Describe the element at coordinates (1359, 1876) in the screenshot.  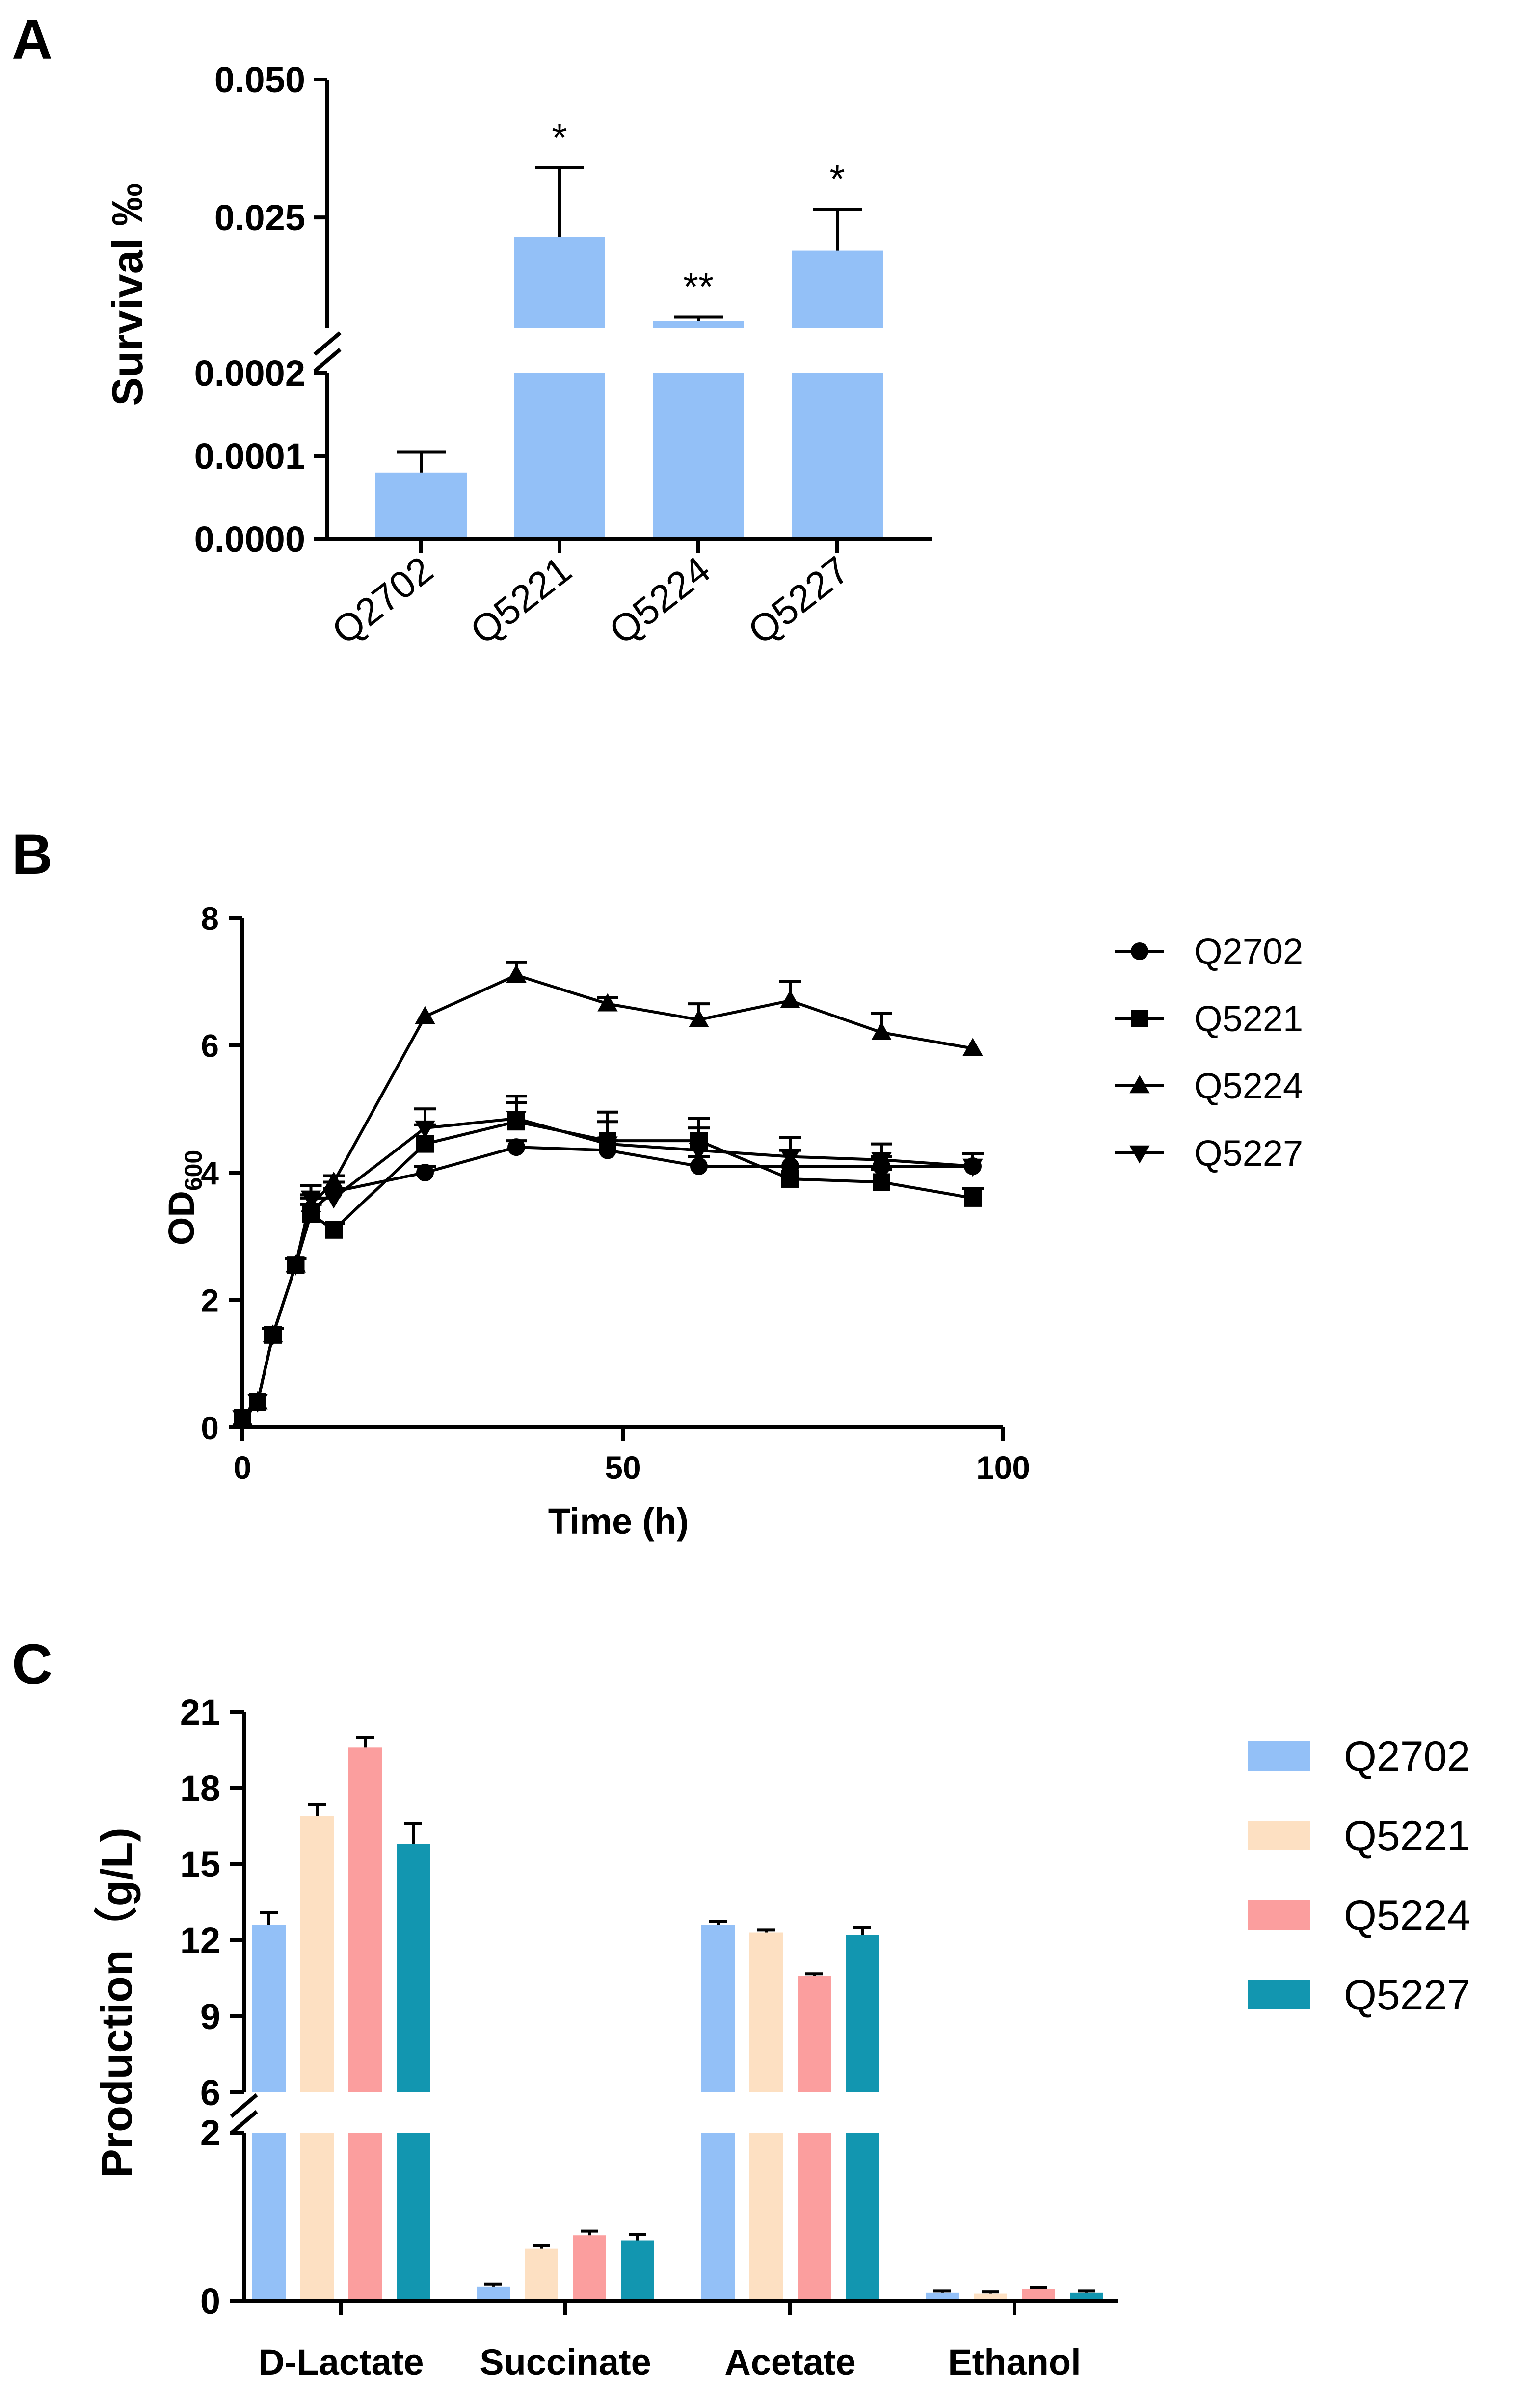
I see `panel-c-legend: Q2702 Q5221 Q5224 Q5227` at that location.